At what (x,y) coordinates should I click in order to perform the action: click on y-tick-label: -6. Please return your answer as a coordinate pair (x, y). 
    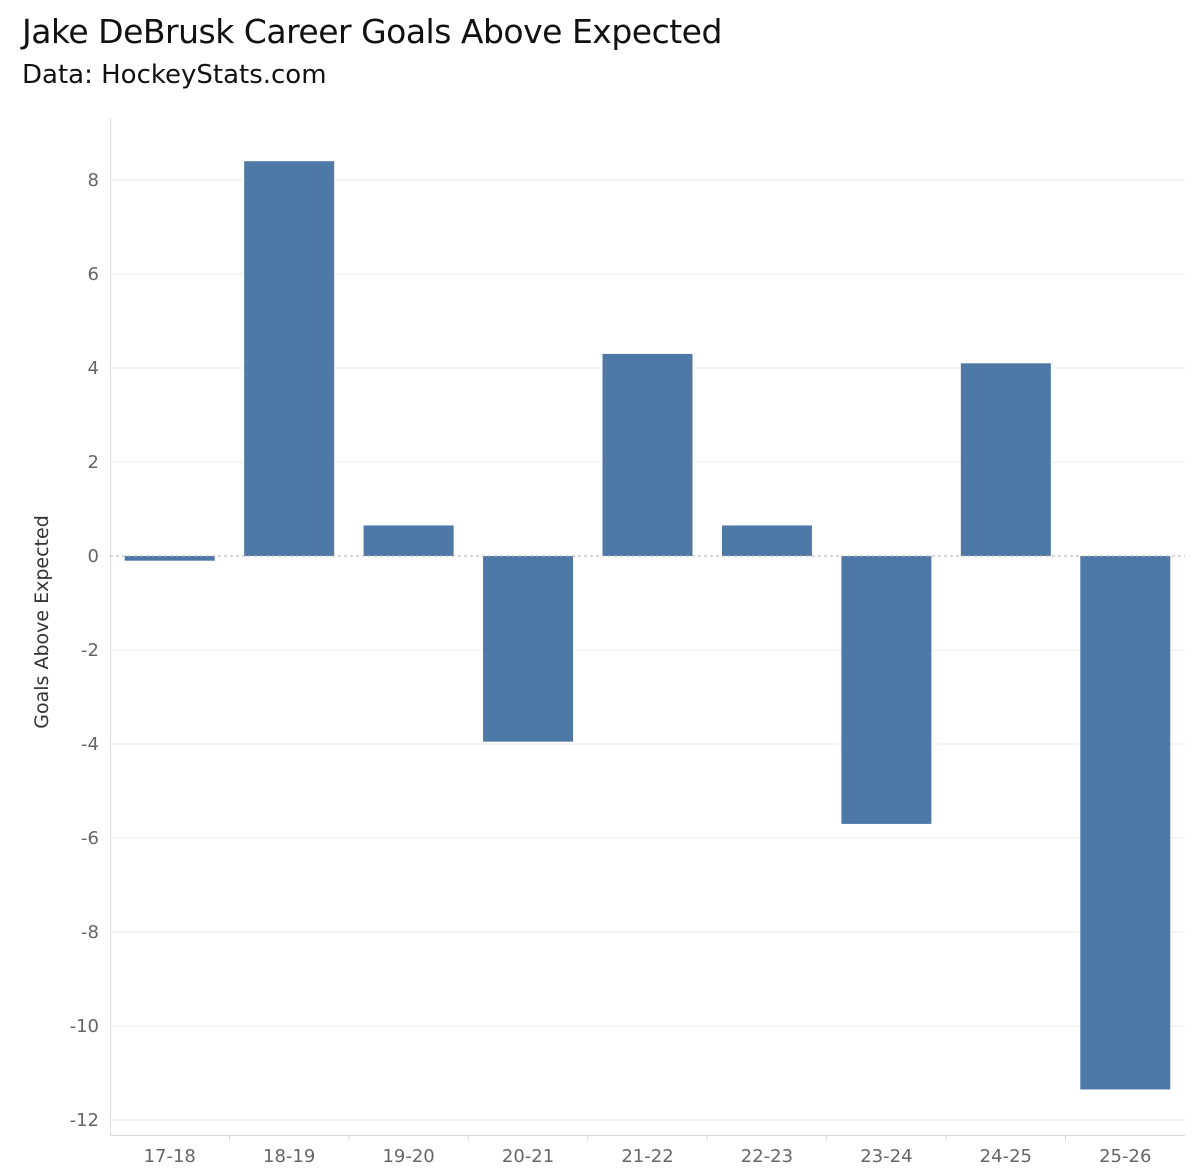
    Looking at the image, I should click on (90, 838).